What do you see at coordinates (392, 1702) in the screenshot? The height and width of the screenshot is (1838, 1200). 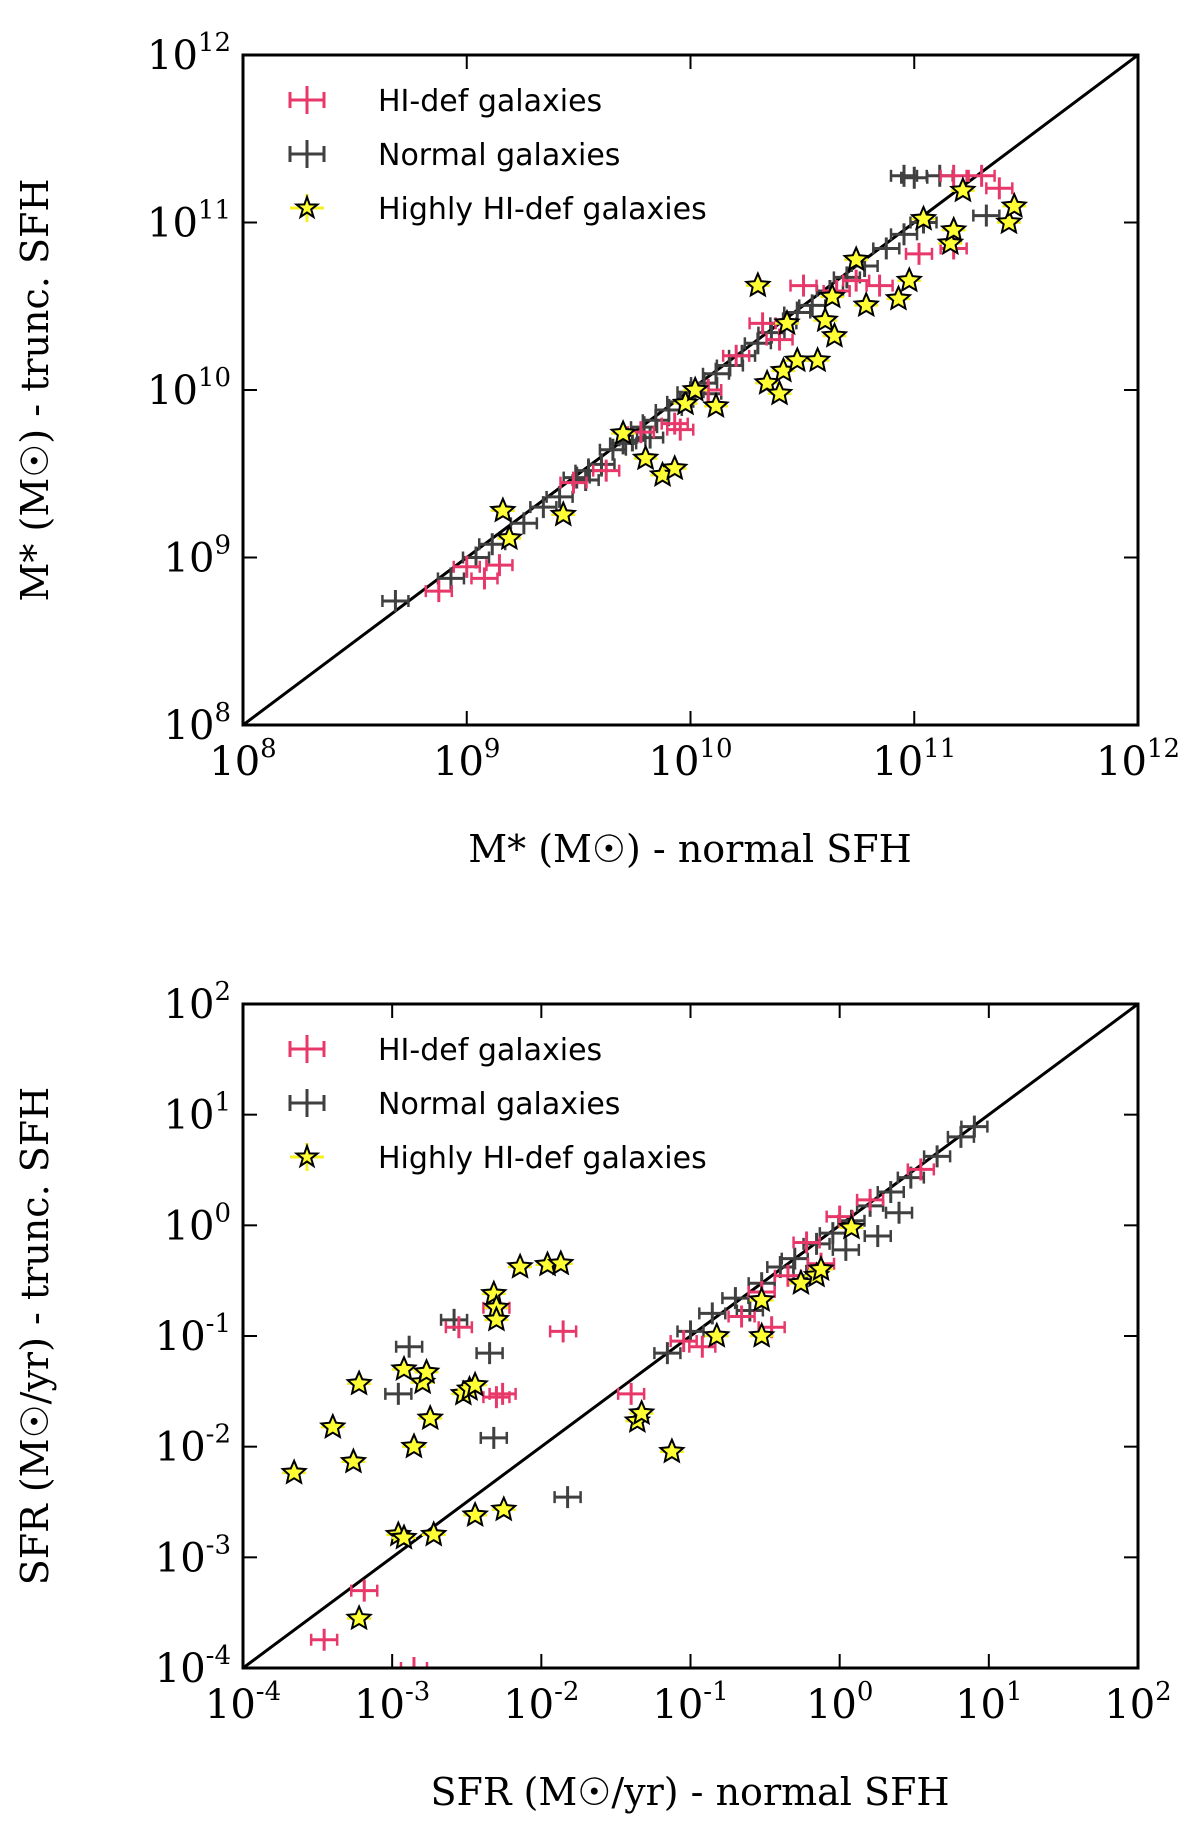 I see `x-tick-label: 10⁻³` at bounding box center [392, 1702].